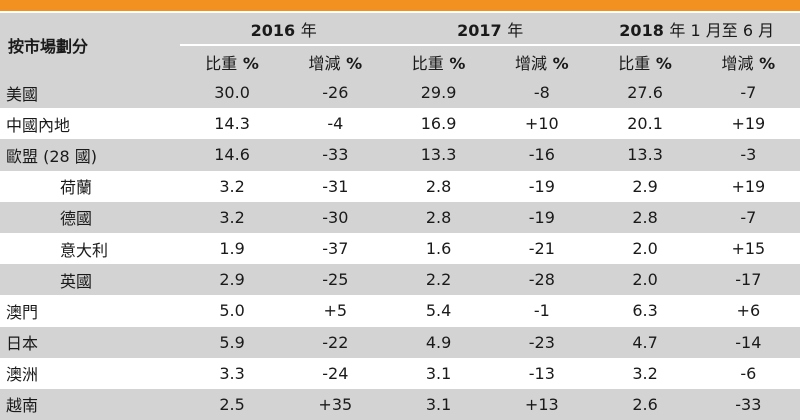  What do you see at coordinates (438, 342) in the screenshot?
I see `cell-value: 4.9` at bounding box center [438, 342].